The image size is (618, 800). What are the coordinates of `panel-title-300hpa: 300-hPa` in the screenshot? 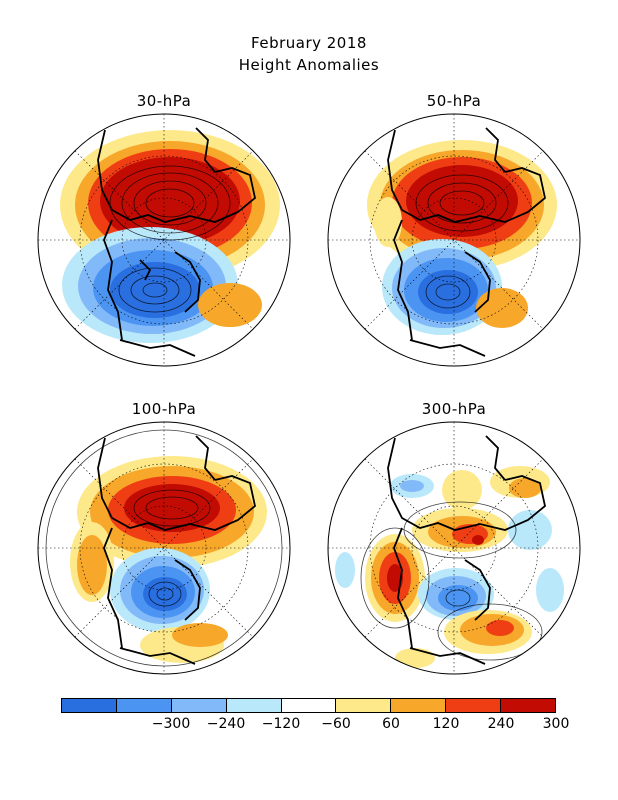 It's located at (454, 409).